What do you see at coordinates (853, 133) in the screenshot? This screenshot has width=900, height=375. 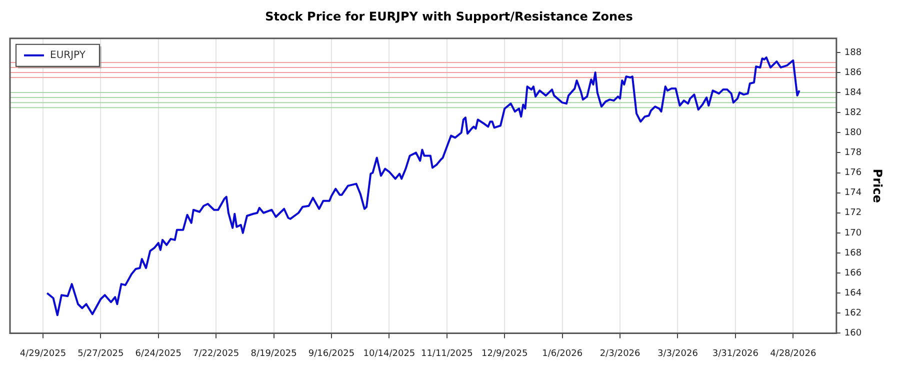 I see `y-tick-label: 180` at bounding box center [853, 133].